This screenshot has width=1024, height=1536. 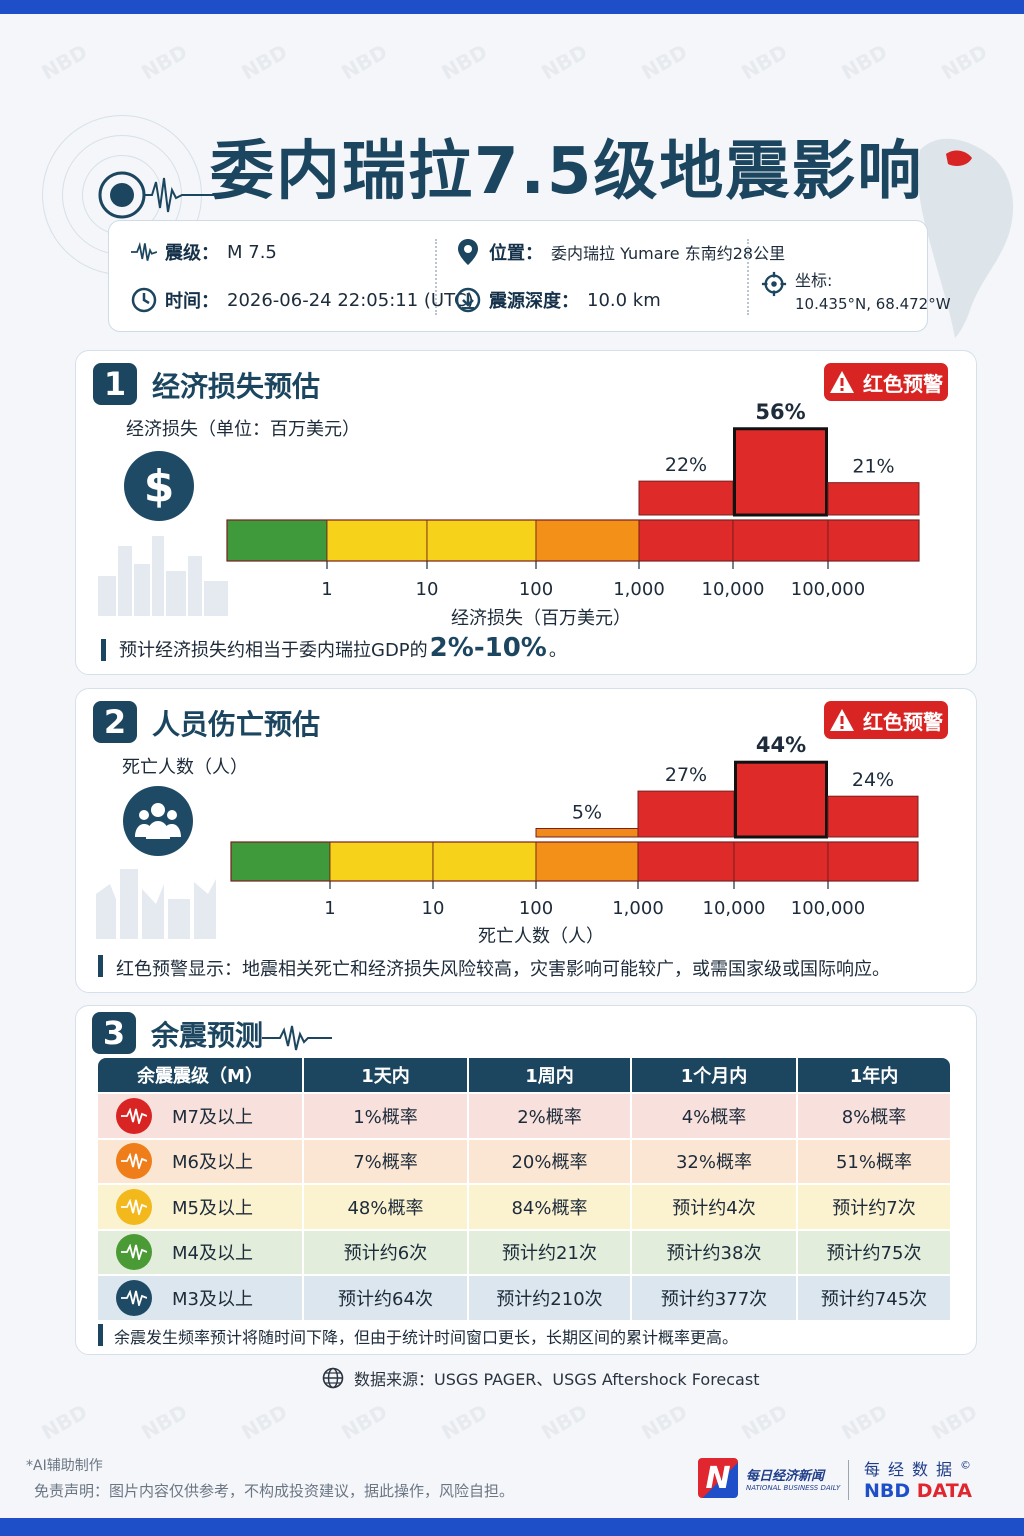 I want to click on economic-note: 预计经济损失约相当于委内瑞拉GDP的 2%-10% 。, so click(x=343, y=648).